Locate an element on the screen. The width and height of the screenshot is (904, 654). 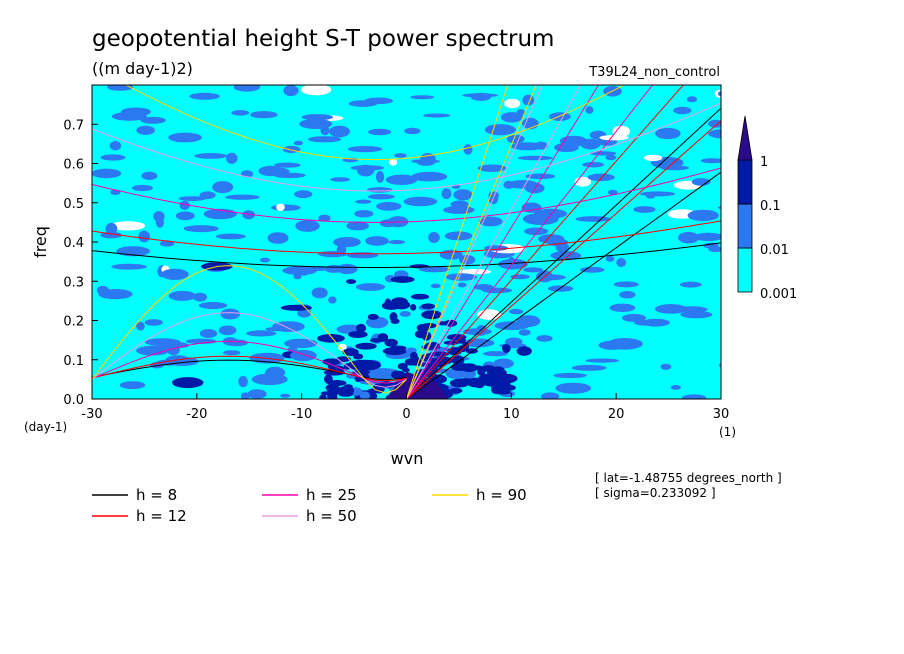
chart-title: geopotential height S-T power spectrum is located at coordinates (323, 39).